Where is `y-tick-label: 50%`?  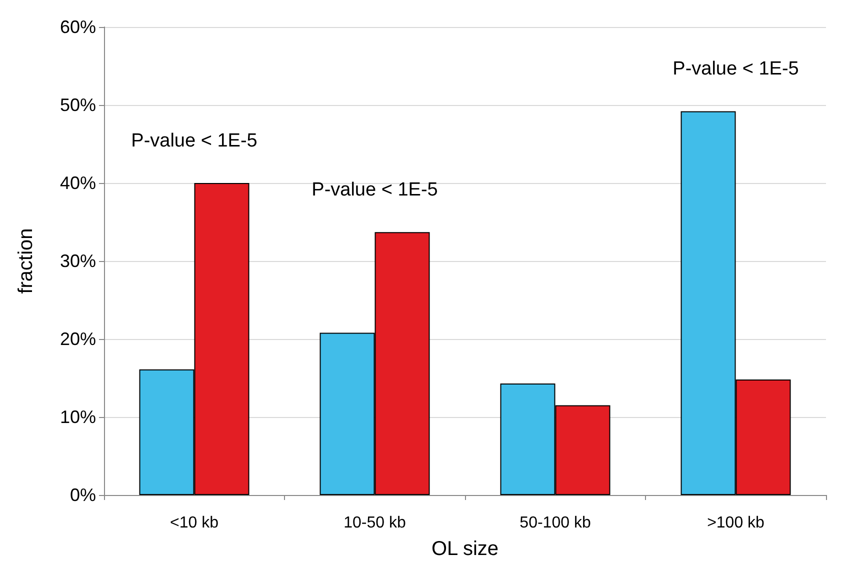 y-tick-label: 50% is located at coordinates (78, 105).